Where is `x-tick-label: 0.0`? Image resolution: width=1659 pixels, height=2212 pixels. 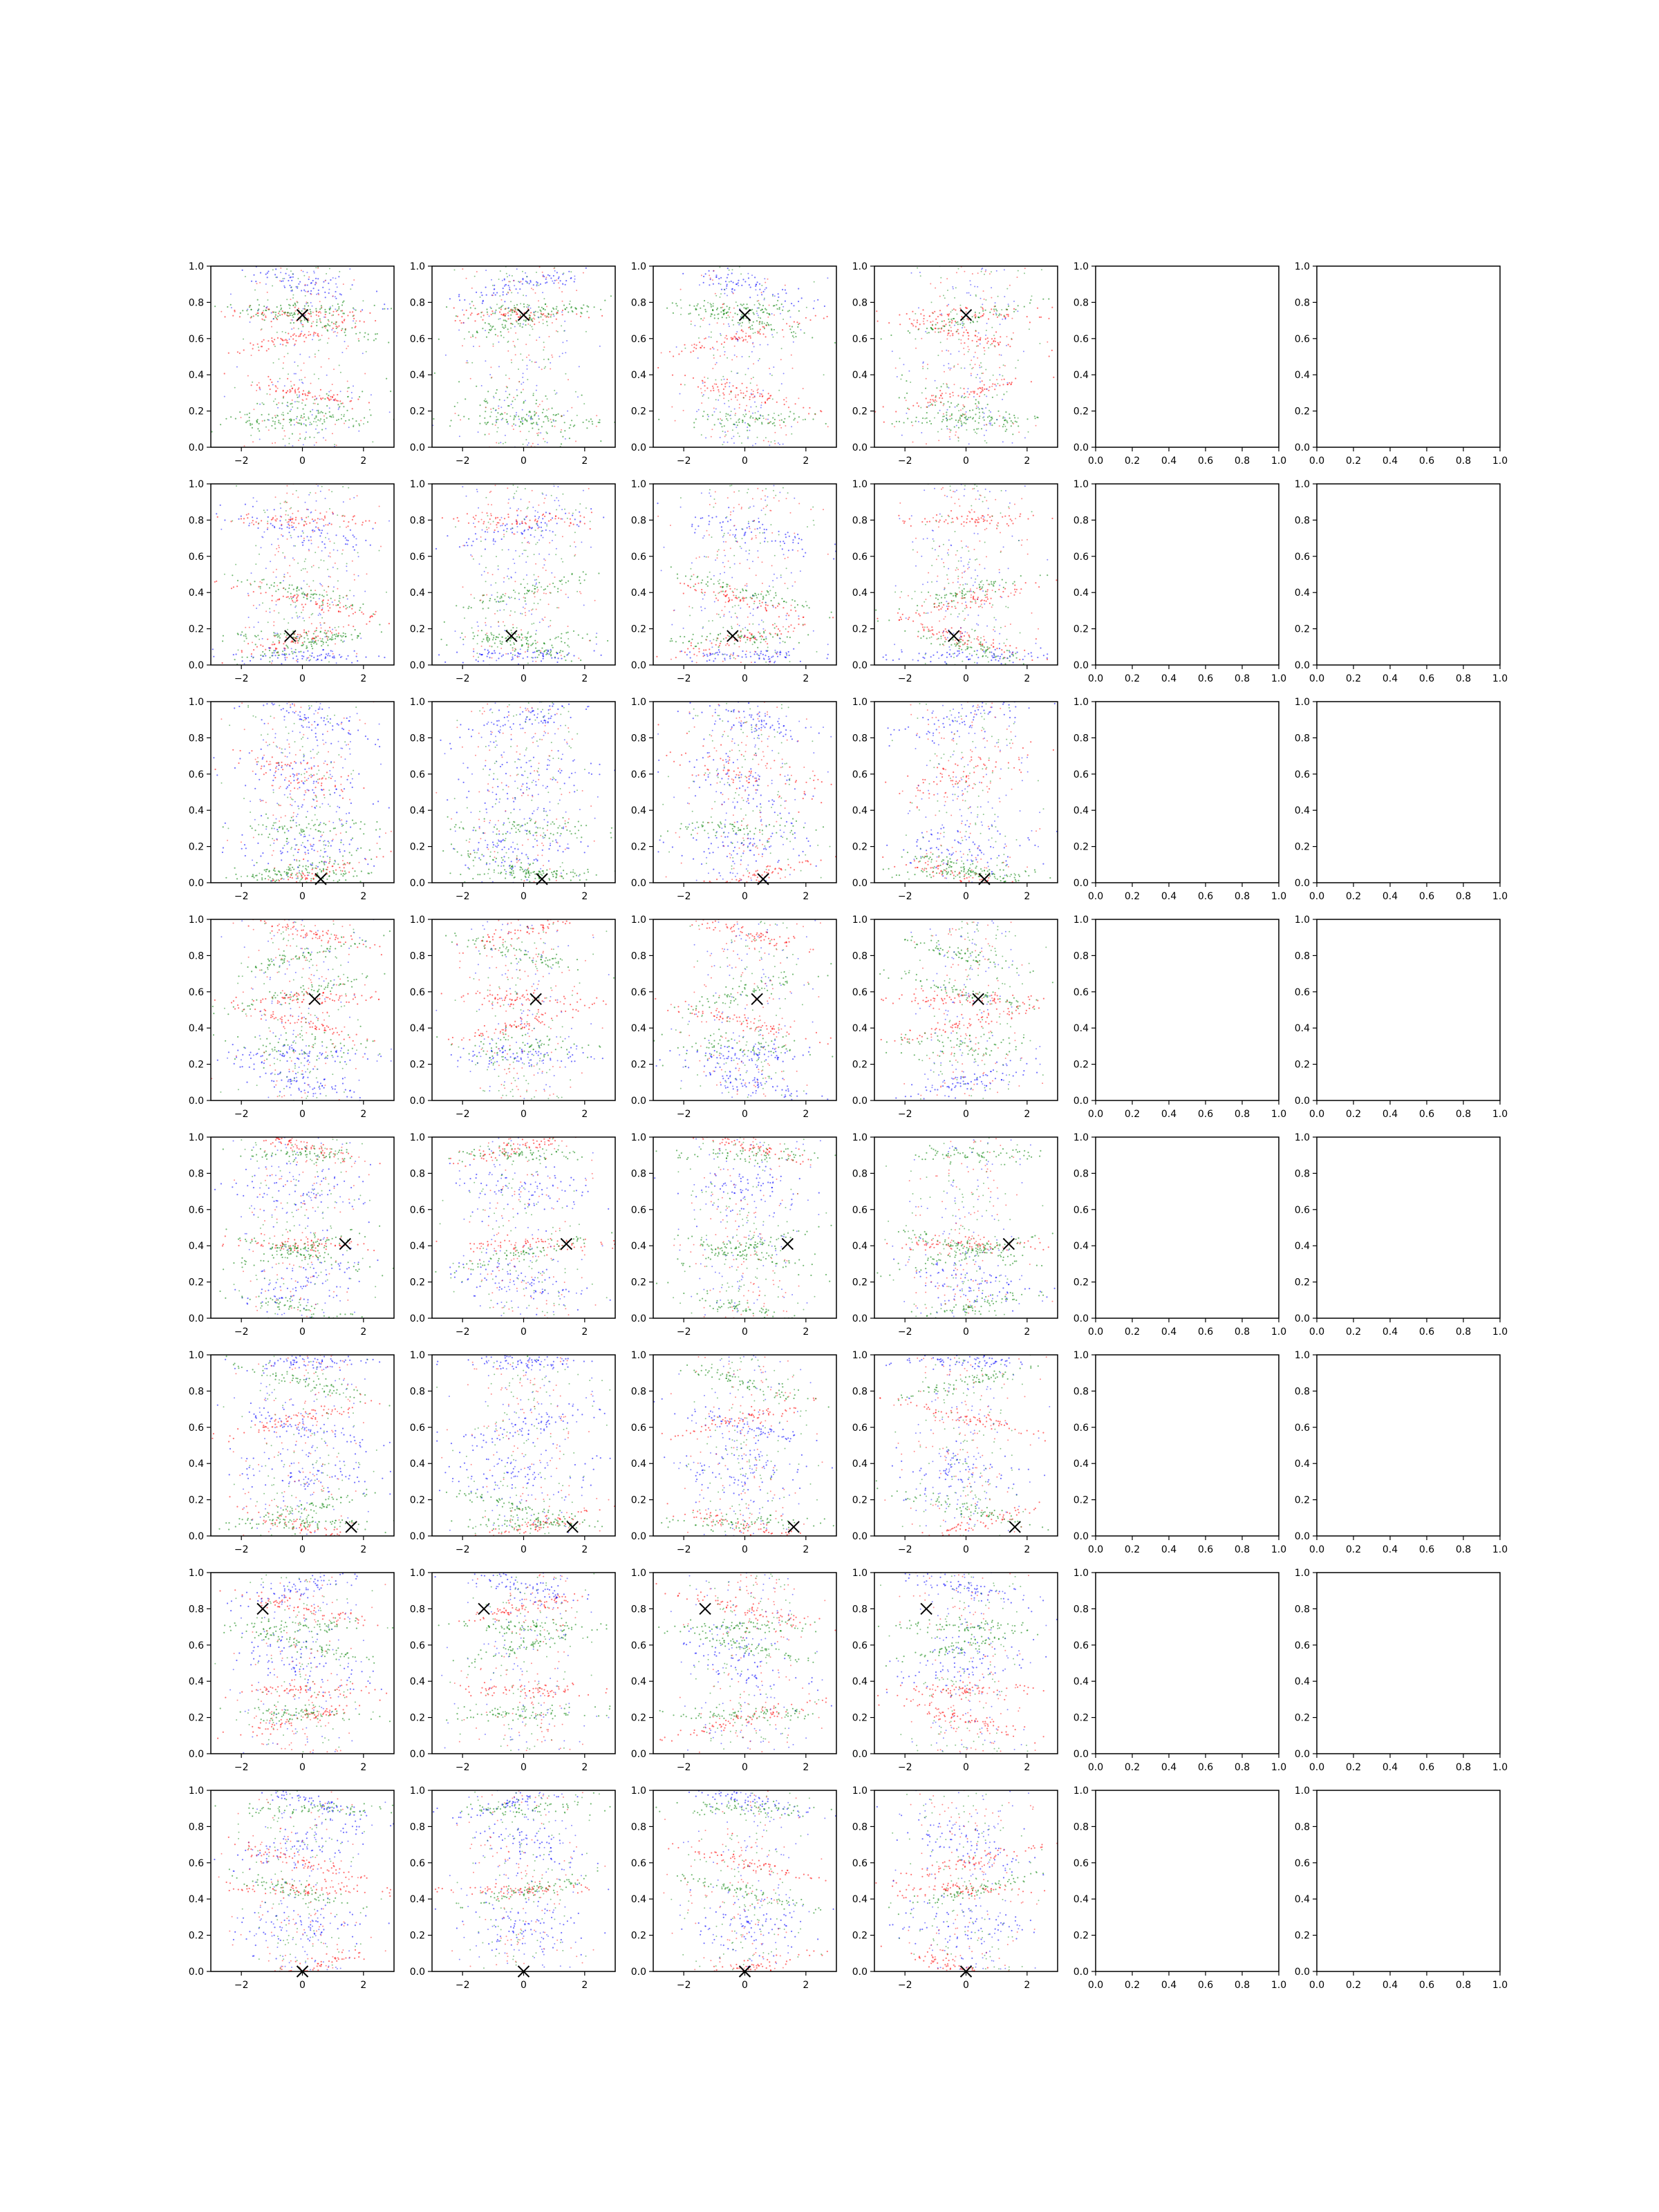
x-tick-label: 0.0 is located at coordinates (1316, 461).